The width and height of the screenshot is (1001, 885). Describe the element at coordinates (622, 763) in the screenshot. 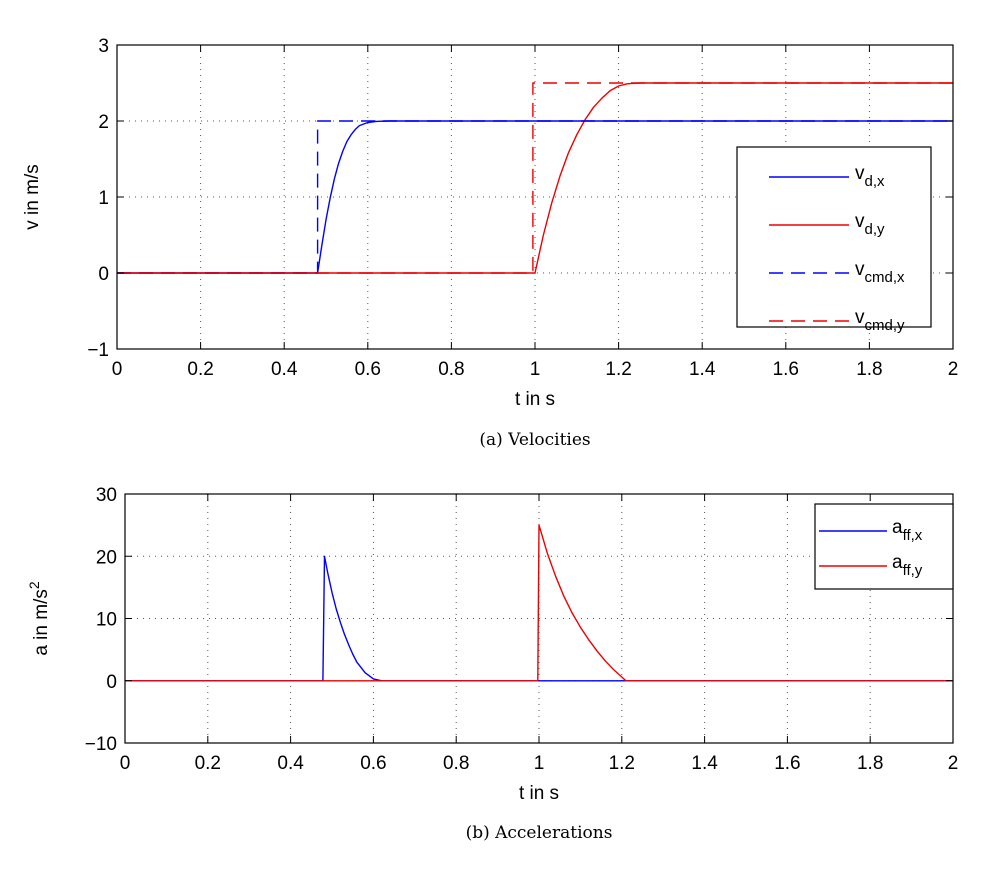

I see `acceleration-xtick-label: 1.2` at that location.